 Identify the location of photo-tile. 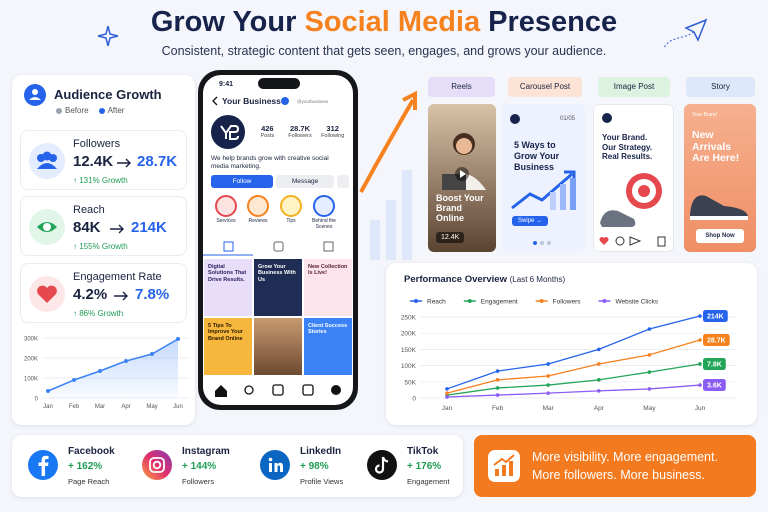
(278, 346).